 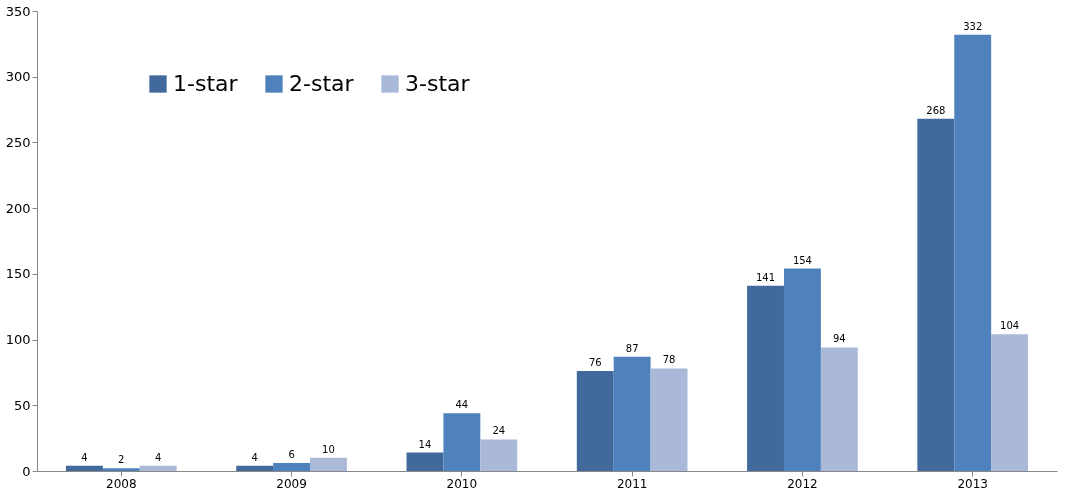 I want to click on data-label: 268, so click(x=936, y=110).